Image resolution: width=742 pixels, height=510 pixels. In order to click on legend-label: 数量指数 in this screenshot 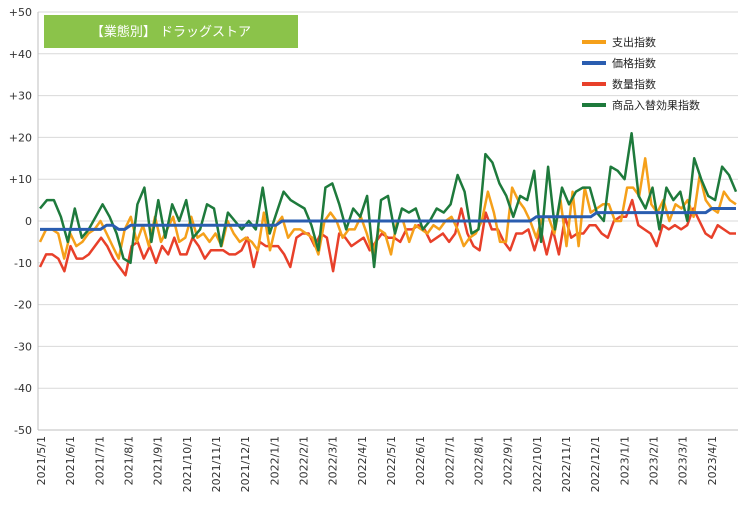, I will do `click(634, 84)`.